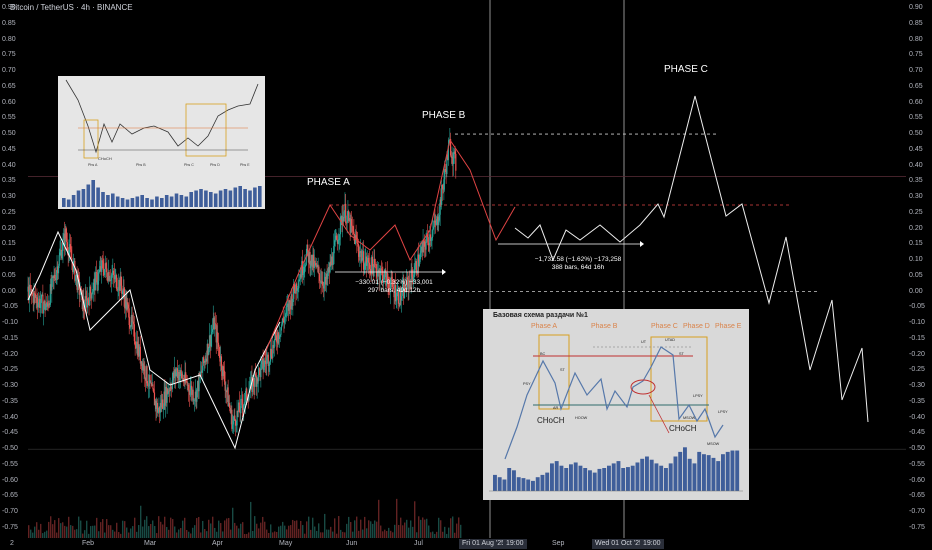 The width and height of the screenshot is (932, 550). I want to click on y-tick-left: -0.05, so click(10, 307).